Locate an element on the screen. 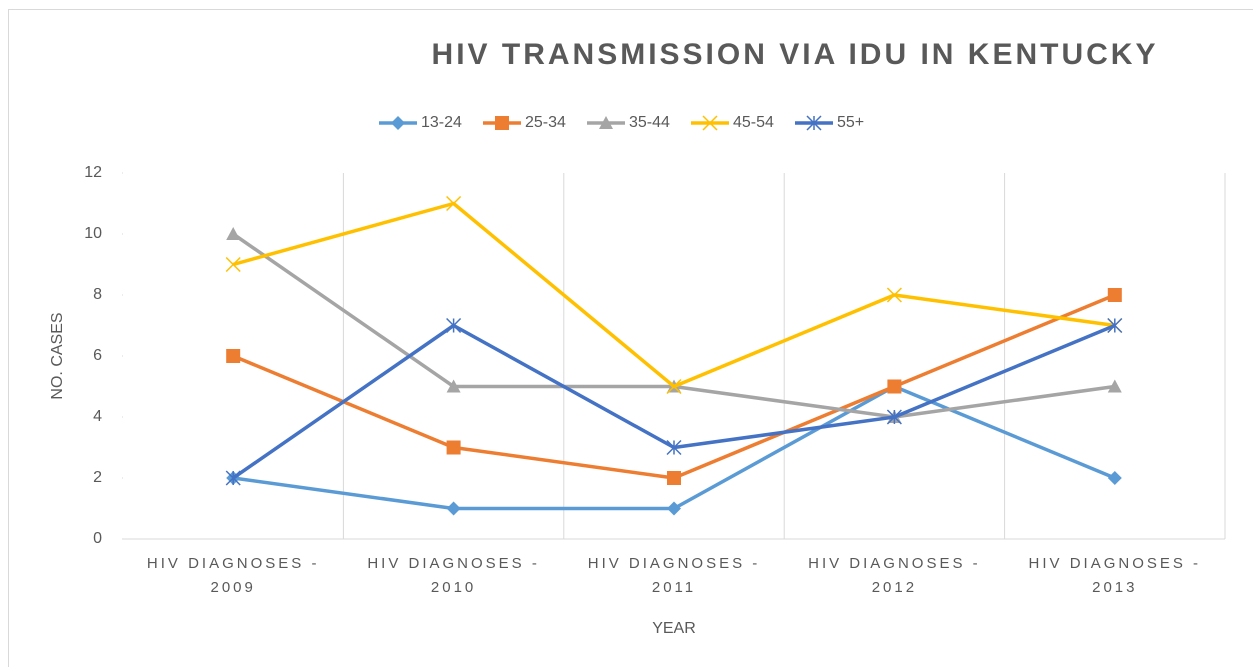  y-tick-label: 2 is located at coordinates (97, 477).